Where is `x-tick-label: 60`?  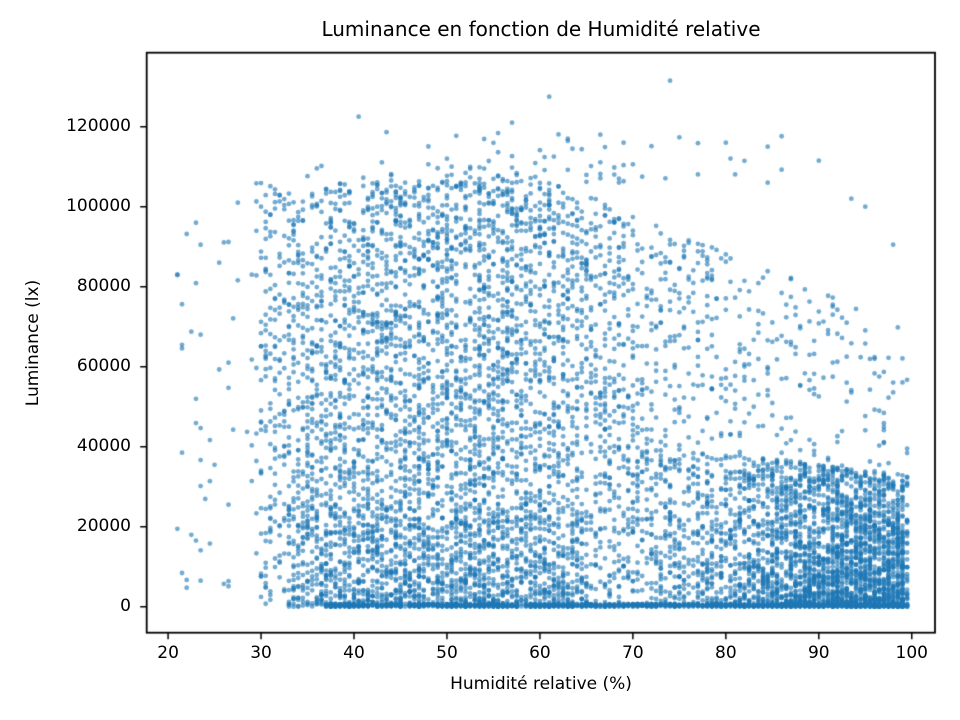 x-tick-label: 60 is located at coordinates (540, 653).